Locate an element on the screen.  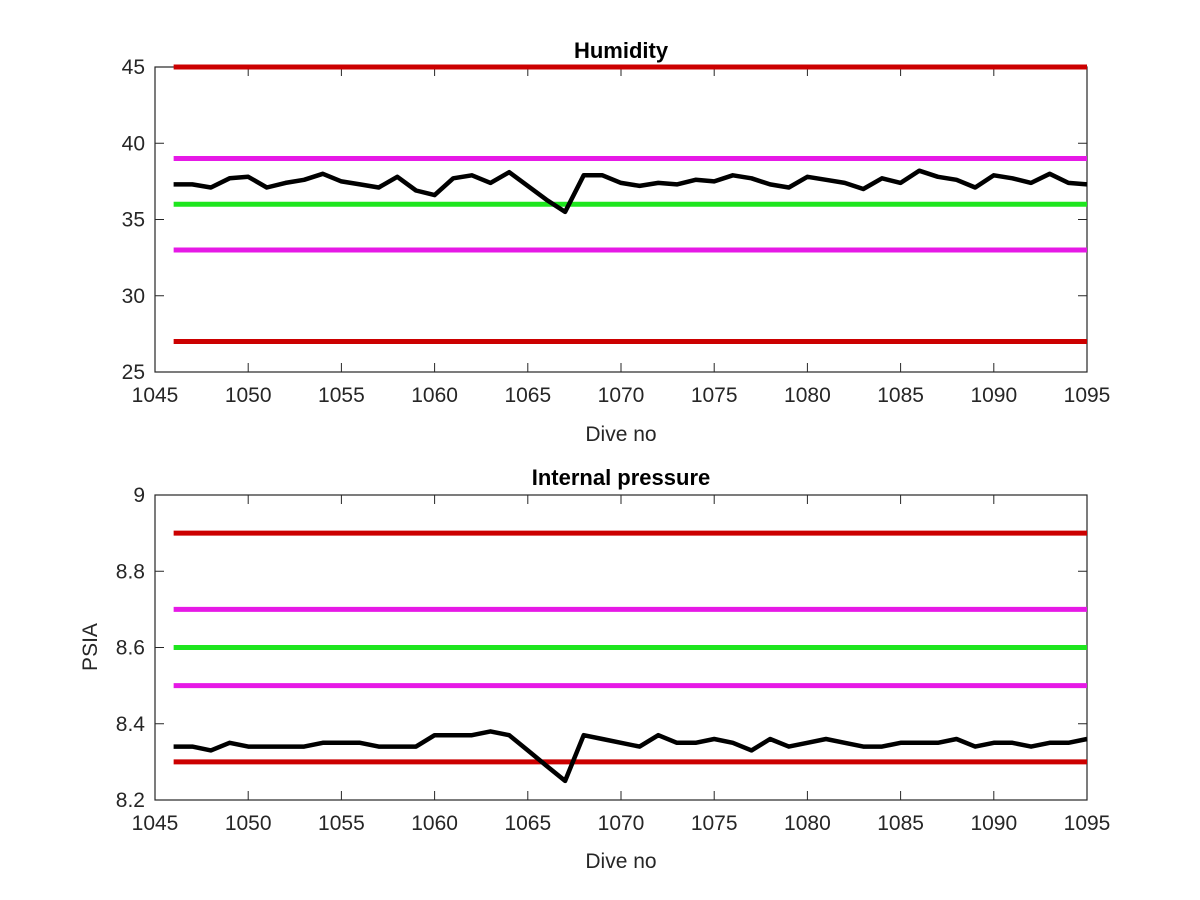
humidity-x-tick-label: 1055 is located at coordinates (341, 395).